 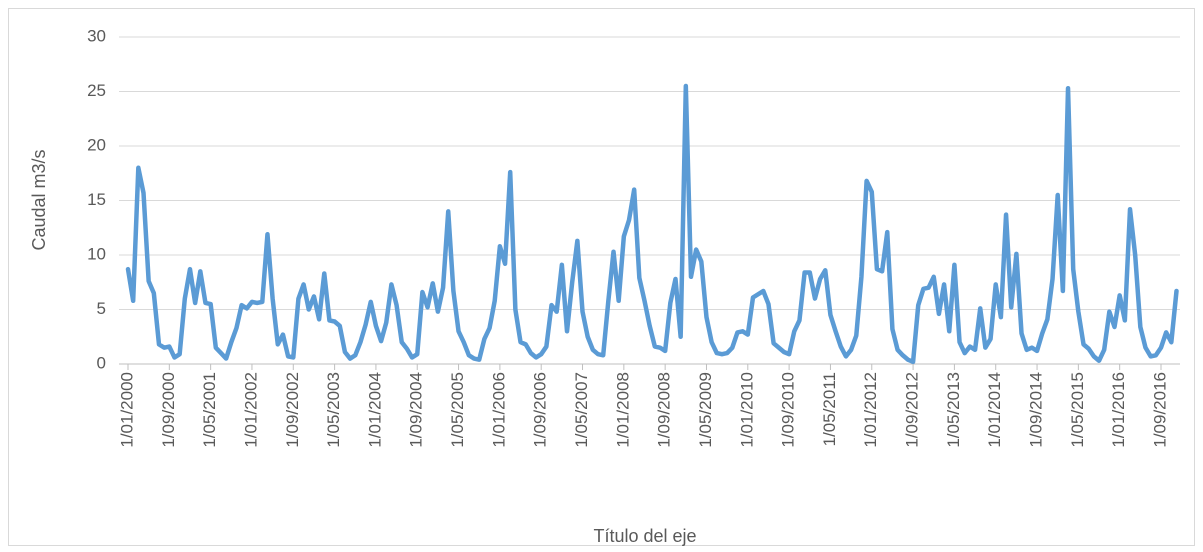 I want to click on x-tick-label: 1/09/2002, so click(x=292, y=410).